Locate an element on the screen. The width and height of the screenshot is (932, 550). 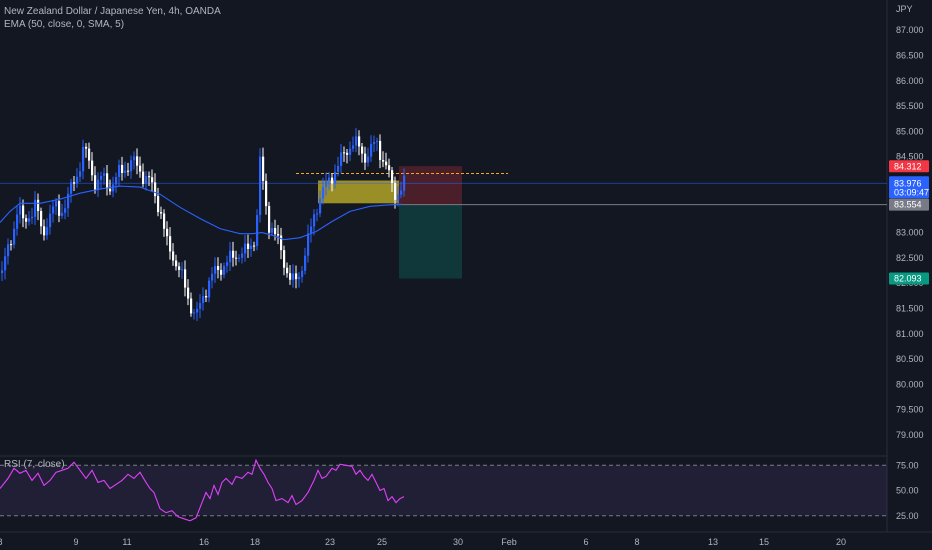
currency-label: JPY is located at coordinates (904, 9).